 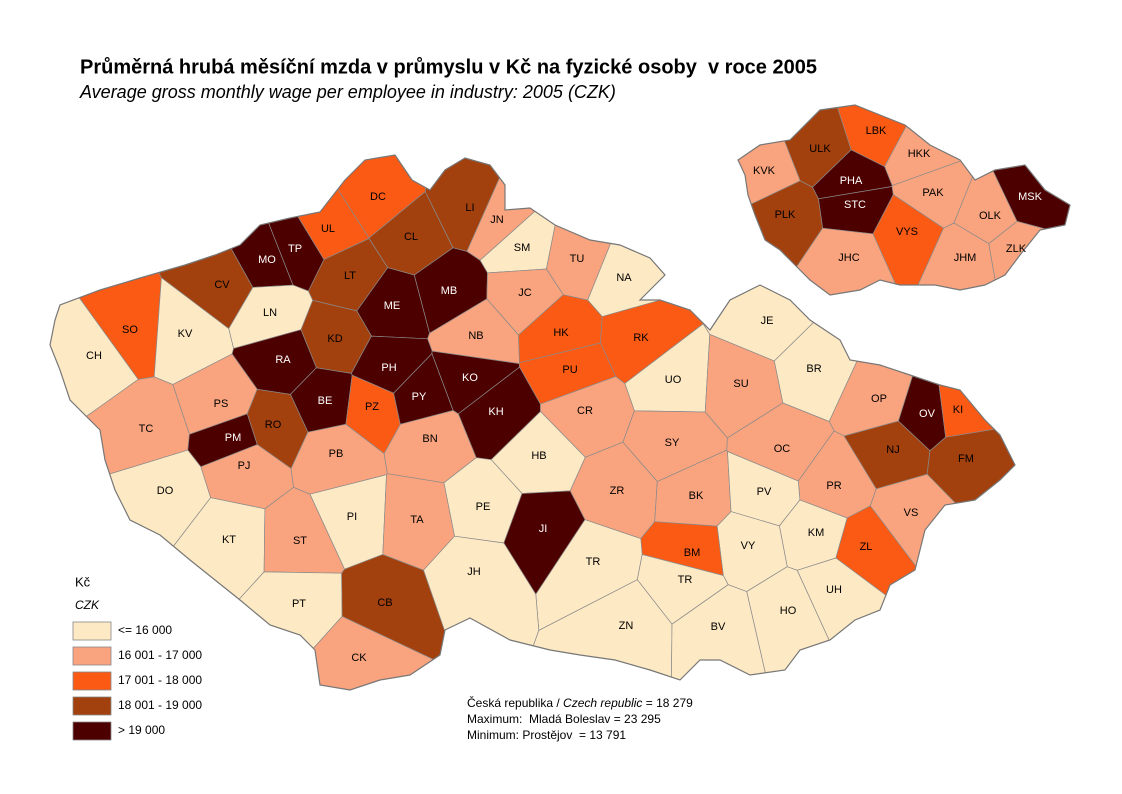 I want to click on district-label: NB, so click(x=475, y=336).